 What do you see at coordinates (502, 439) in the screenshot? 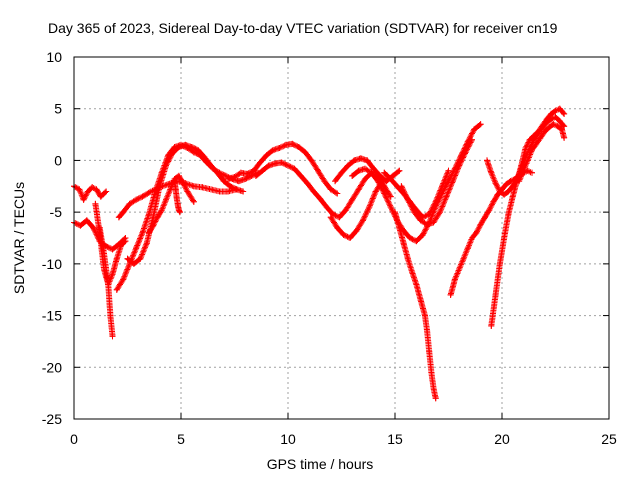
I see `x-tick-label: 20` at bounding box center [502, 439].